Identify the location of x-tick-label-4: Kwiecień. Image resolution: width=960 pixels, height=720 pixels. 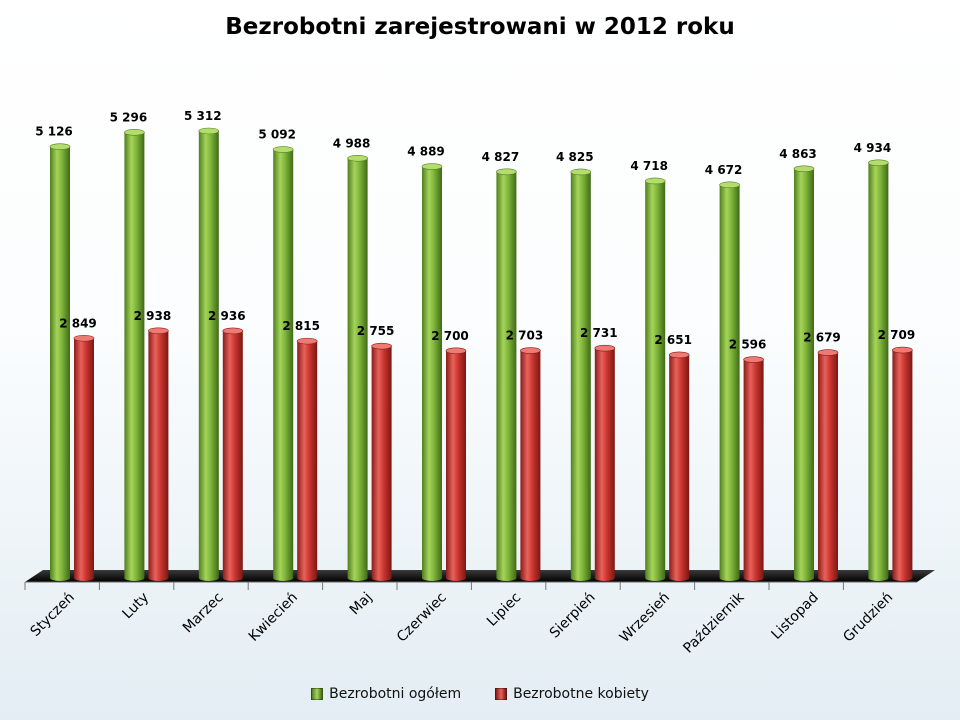
(273, 617).